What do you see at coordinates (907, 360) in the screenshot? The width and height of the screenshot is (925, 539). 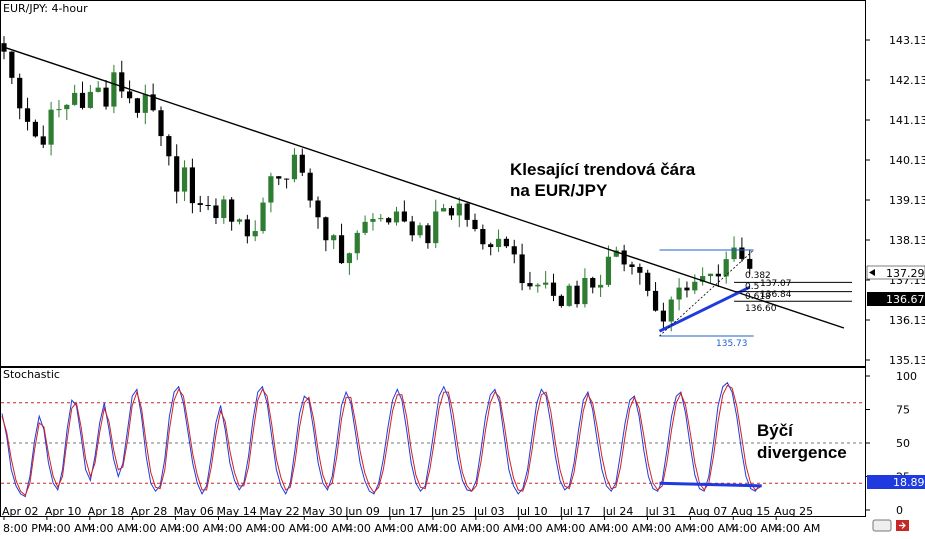 I see `price-y-tick-label: 135.13` at bounding box center [907, 360].